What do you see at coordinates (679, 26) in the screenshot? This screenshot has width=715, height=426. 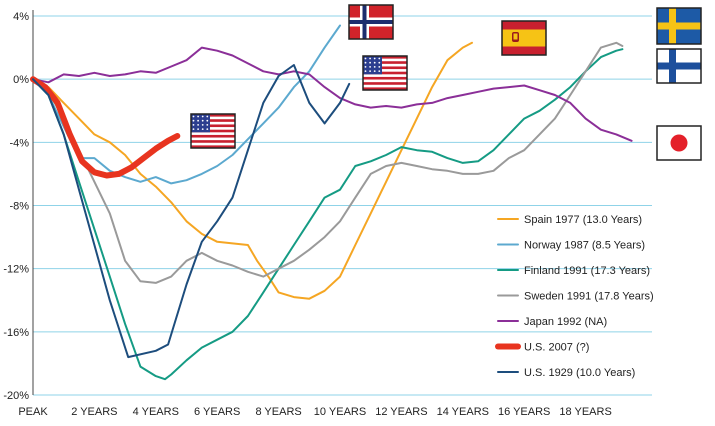 I see `sweden-flag-icon` at bounding box center [679, 26].